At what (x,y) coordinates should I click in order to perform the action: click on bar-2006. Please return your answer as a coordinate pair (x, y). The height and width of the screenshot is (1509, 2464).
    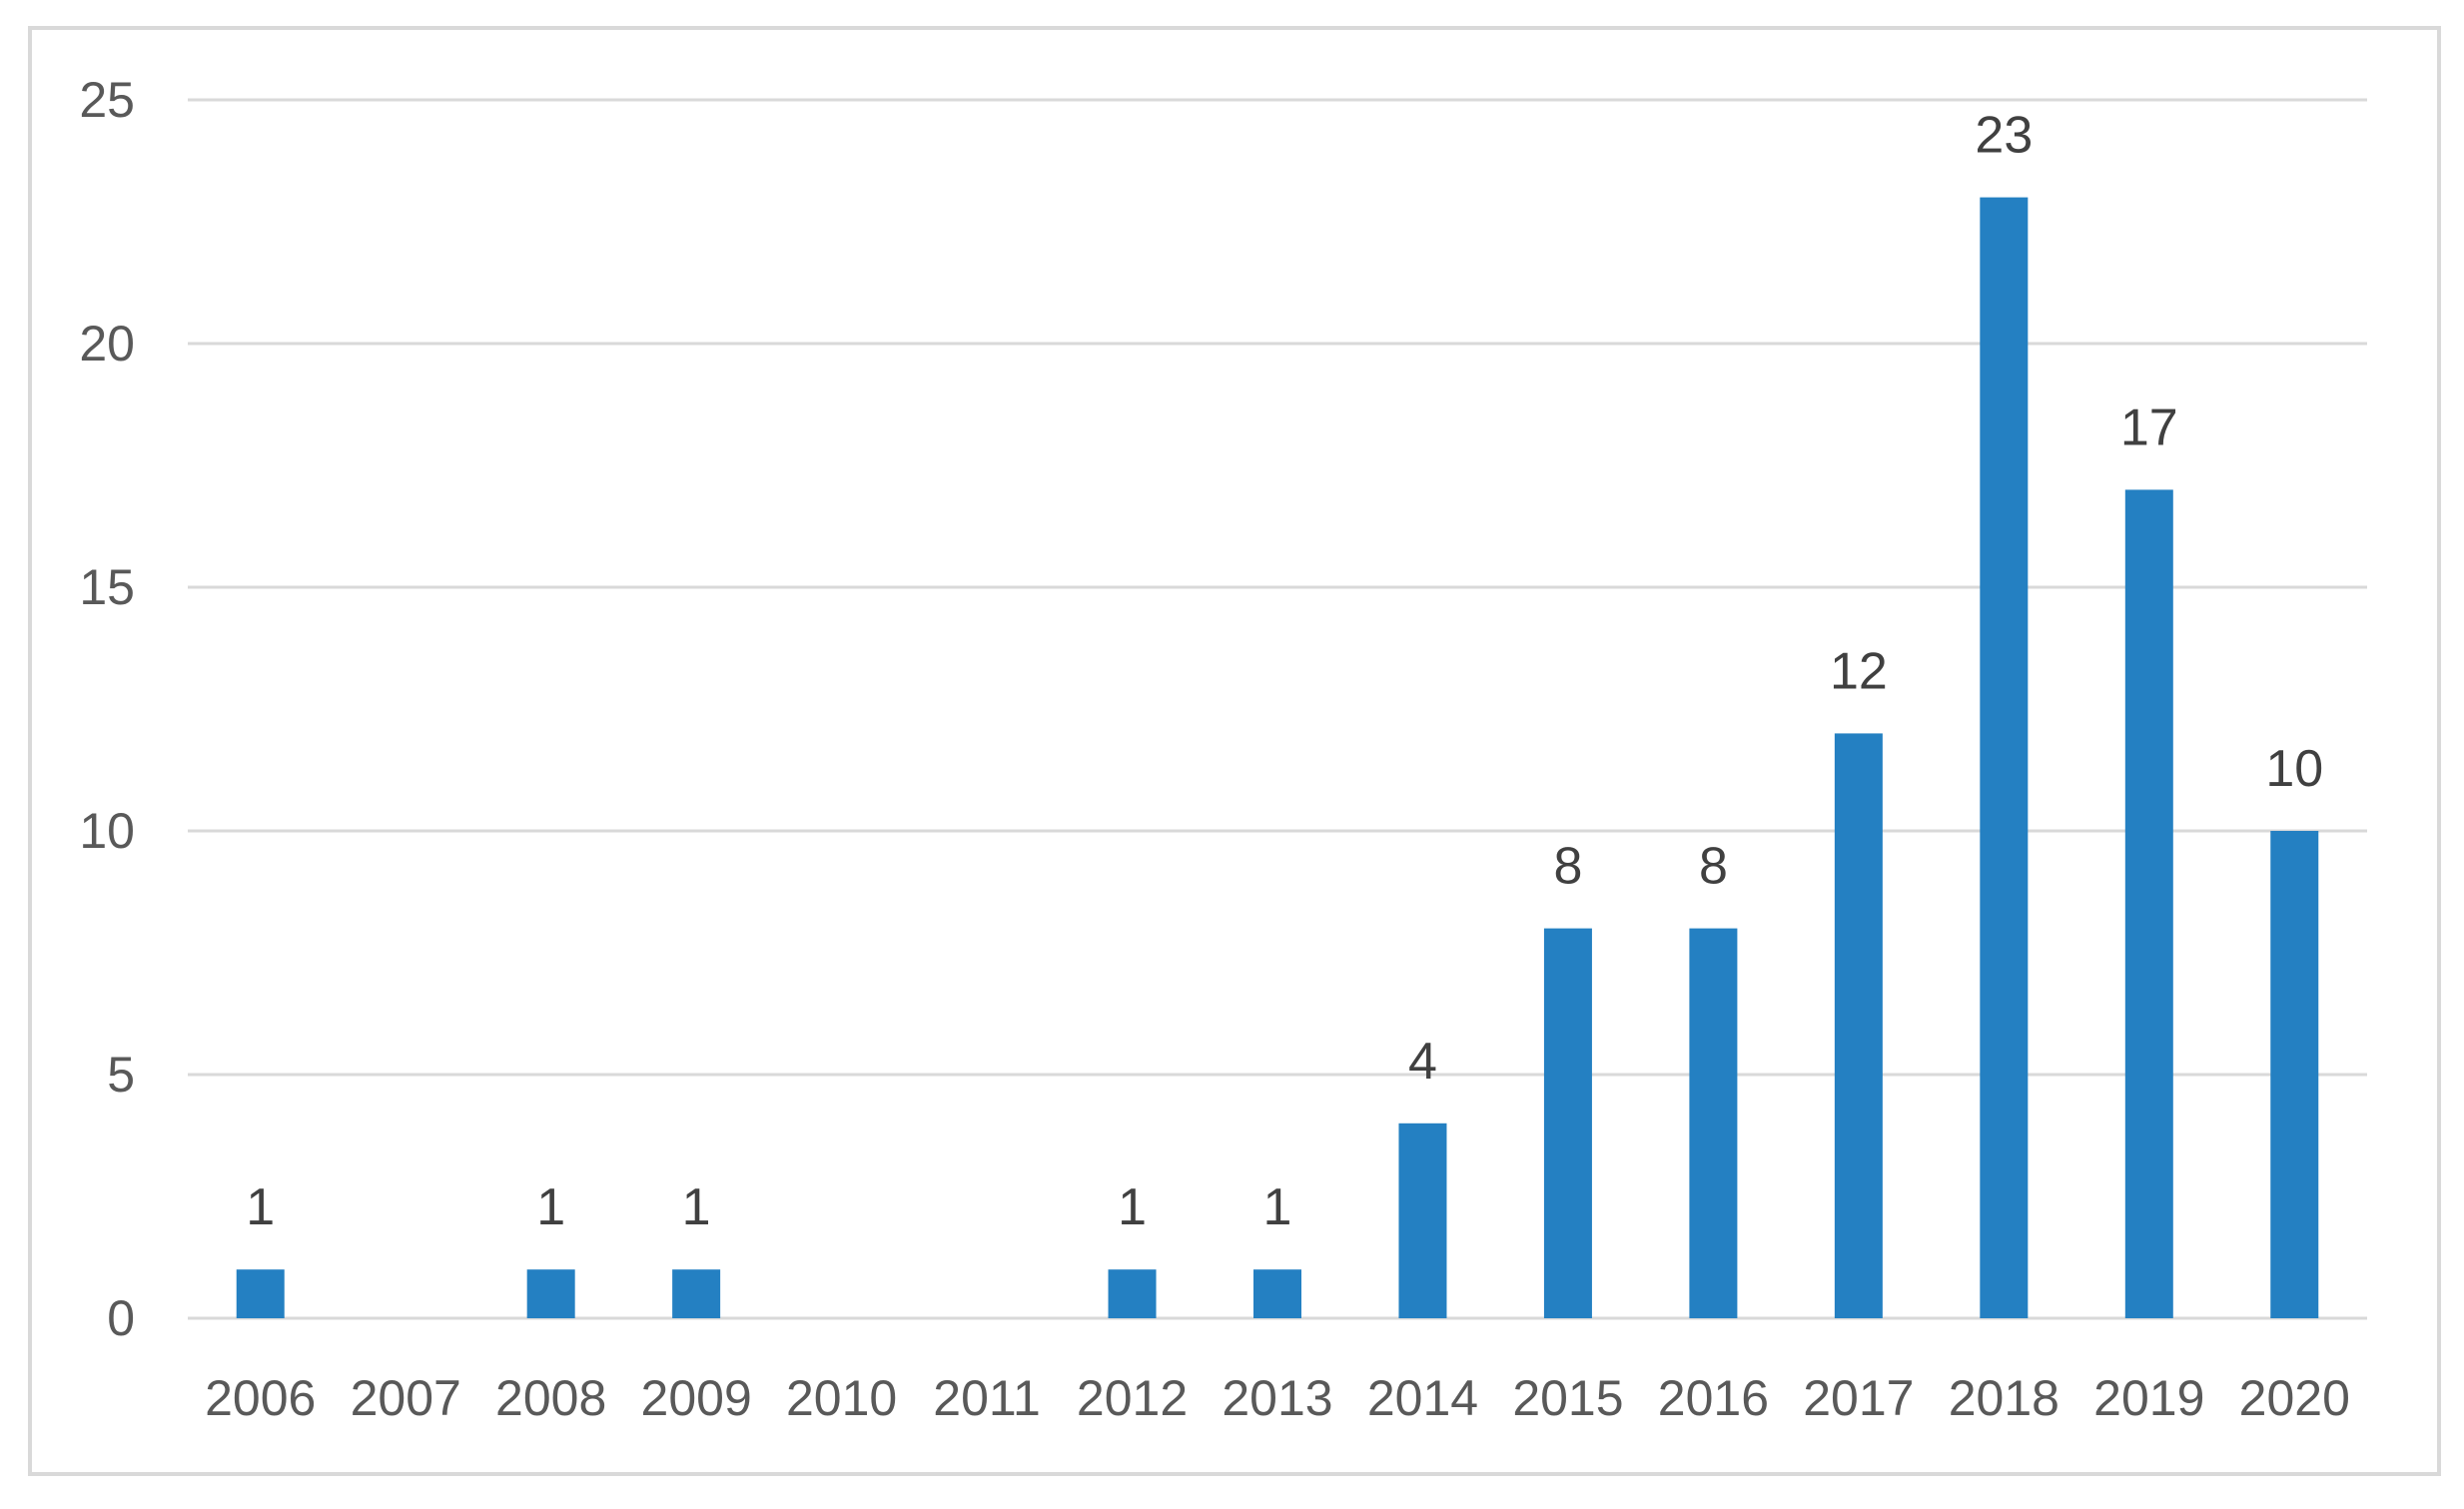
    Looking at the image, I should click on (261, 1293).